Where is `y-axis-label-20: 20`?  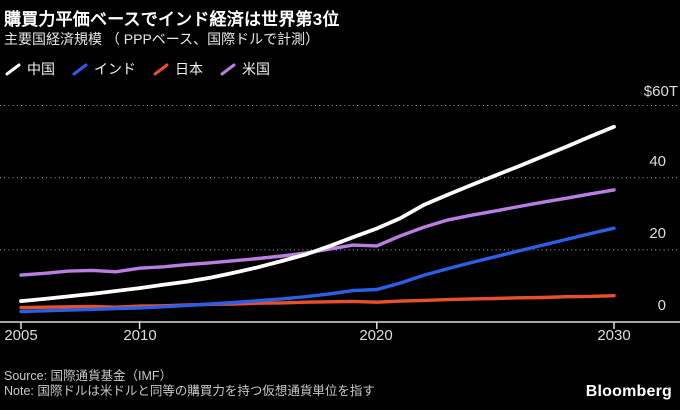 y-axis-label-20: 20 is located at coordinates (657, 233).